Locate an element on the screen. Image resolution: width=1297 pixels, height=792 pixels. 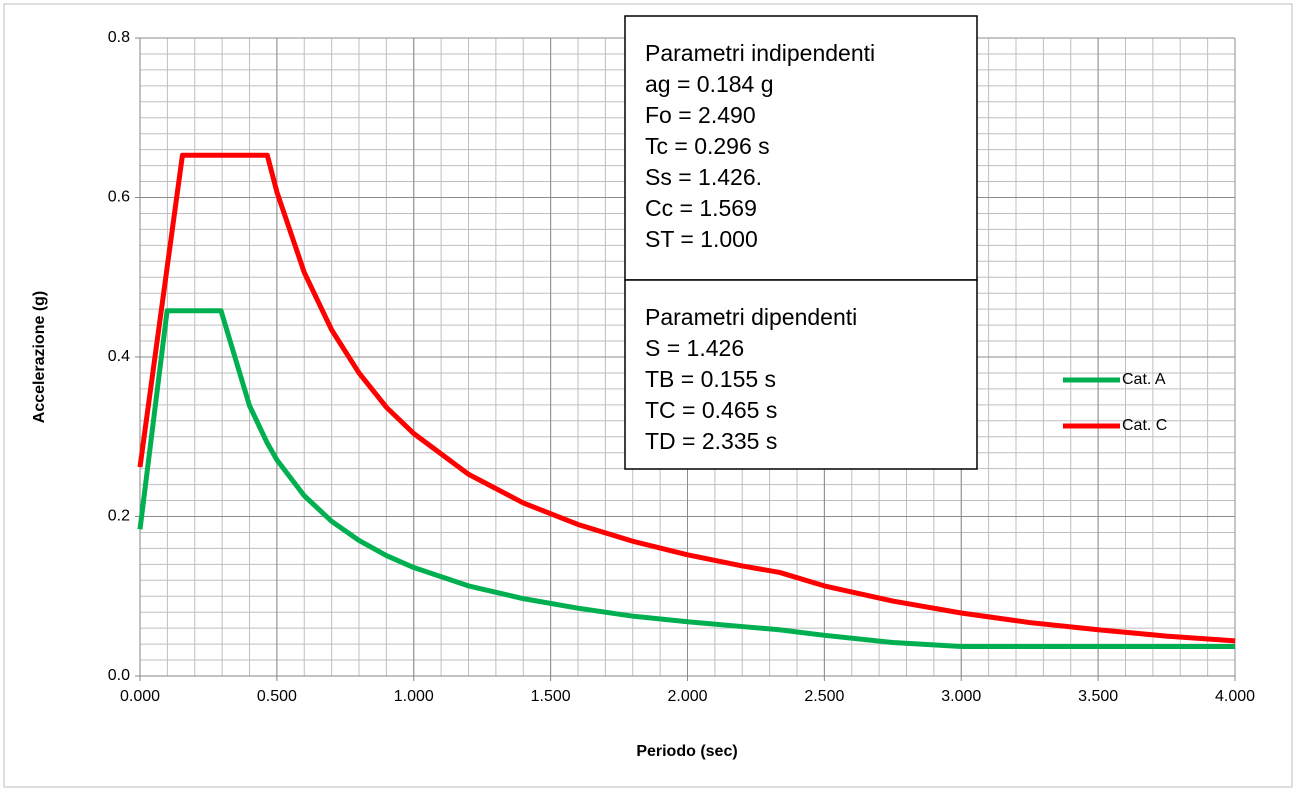
y-tick-label: 0.6 is located at coordinates (119, 197).